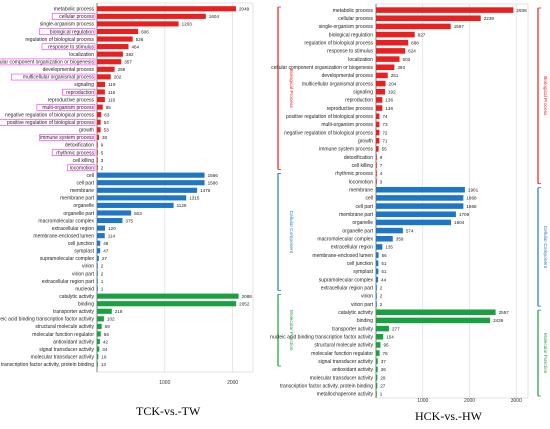 The height and width of the screenshot is (429, 550). Describe the element at coordinates (384, 263) in the screenshot. I see `value-label: 51` at that location.